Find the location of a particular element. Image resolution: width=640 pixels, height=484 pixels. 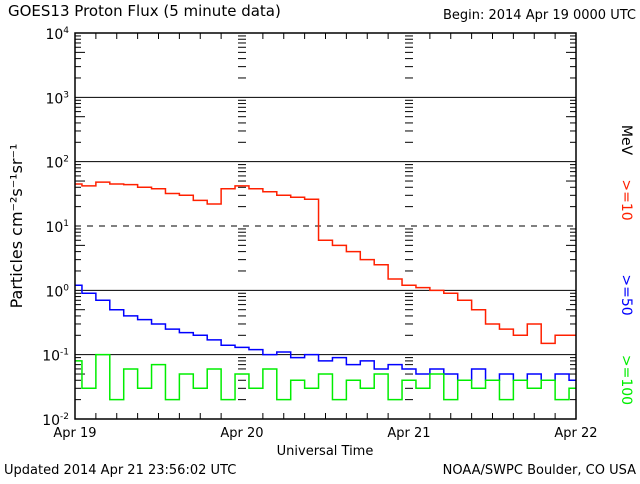

y-tick-label: 100 is located at coordinates (57, 291).